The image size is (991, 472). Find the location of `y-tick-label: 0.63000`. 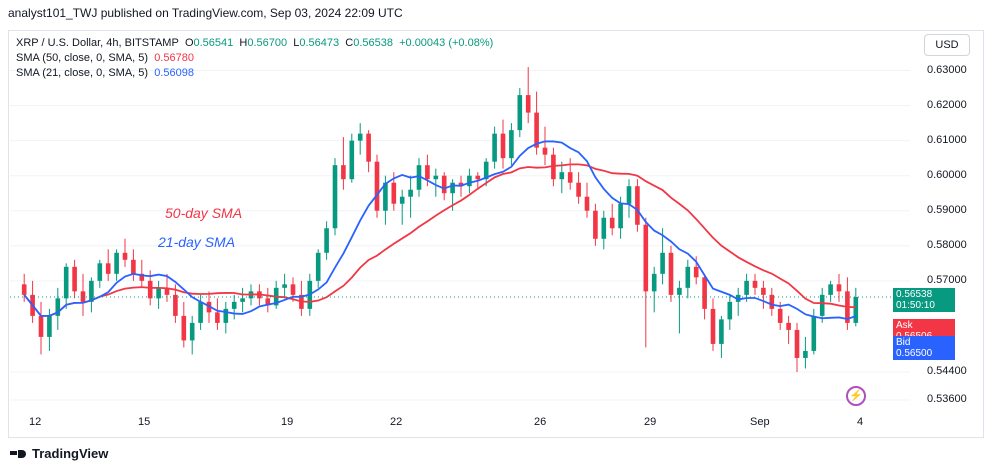

y-tick-label: 0.63000 is located at coordinates (947, 70).